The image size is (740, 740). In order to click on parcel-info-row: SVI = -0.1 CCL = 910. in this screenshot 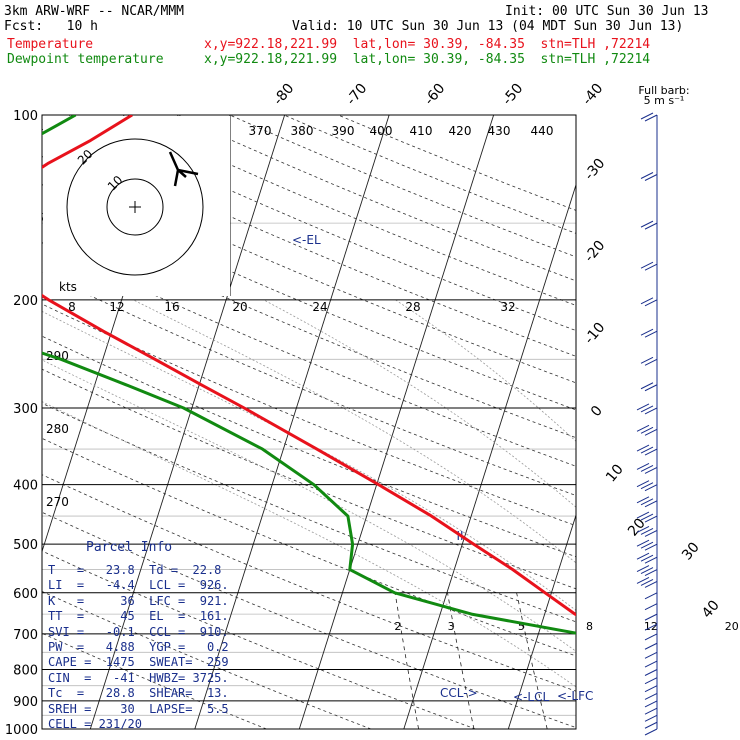, I will do `click(138, 631)`.